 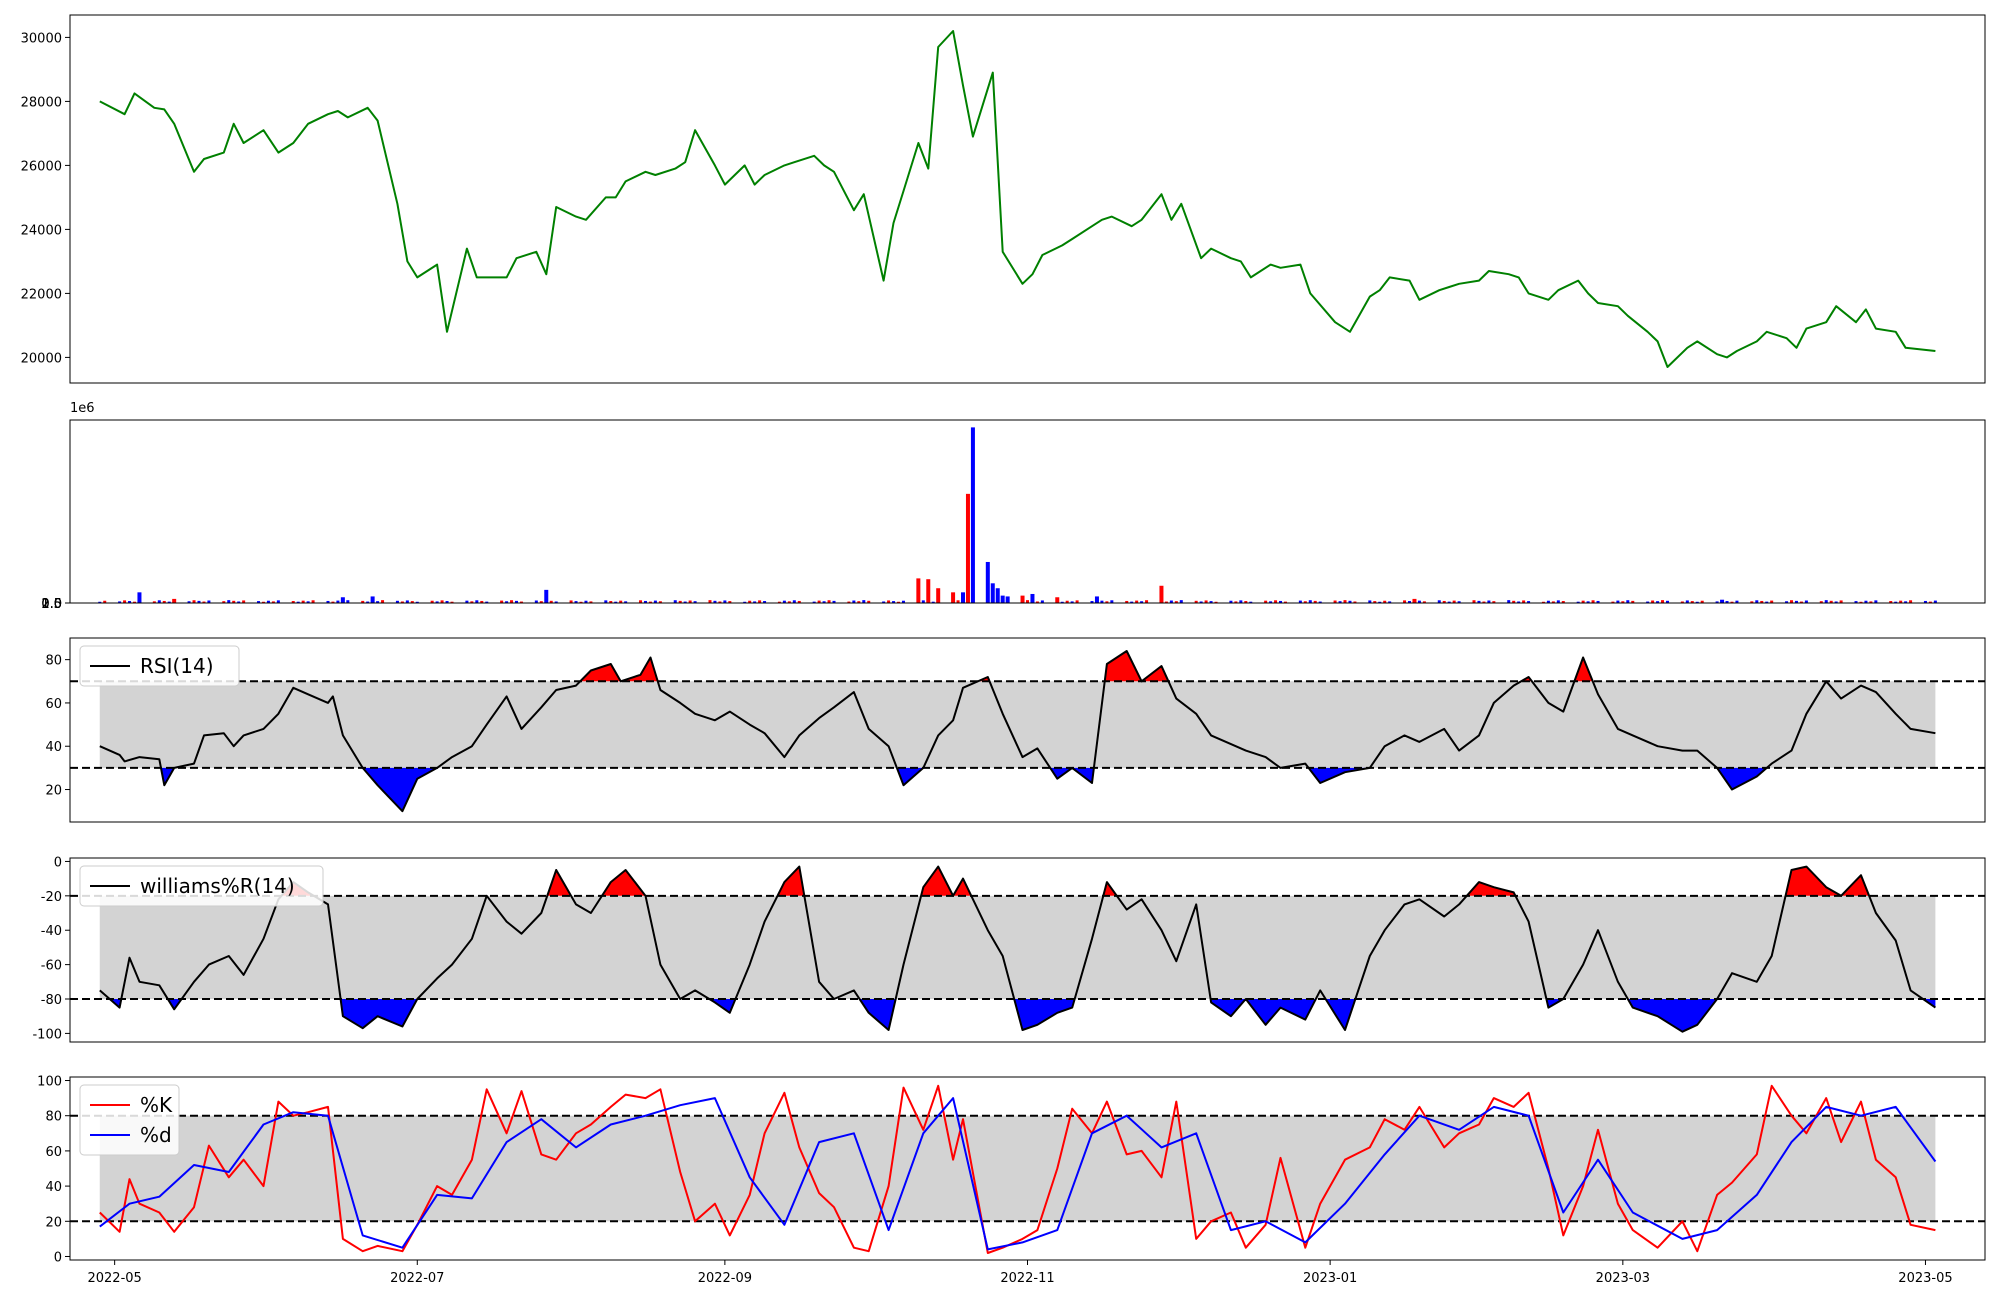 What do you see at coordinates (82, 408) in the screenshot?
I see `volume-scale-label: 1e6` at bounding box center [82, 408].